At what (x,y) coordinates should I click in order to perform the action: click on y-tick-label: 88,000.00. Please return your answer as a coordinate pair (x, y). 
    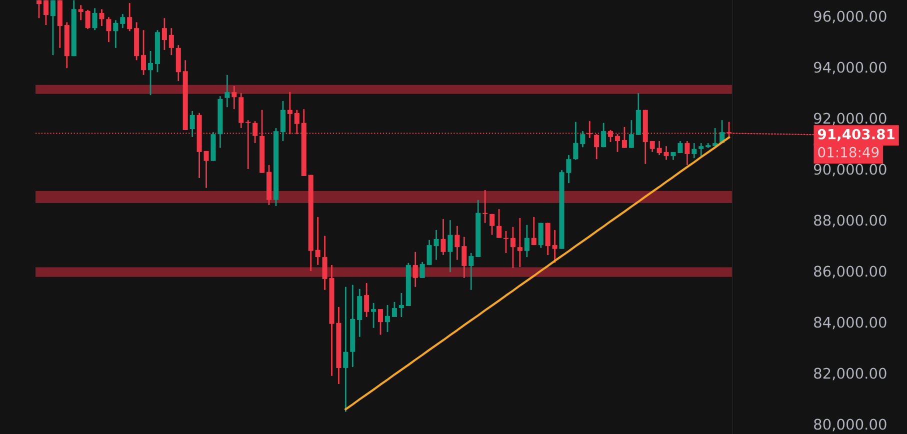
    Looking at the image, I should click on (850, 221).